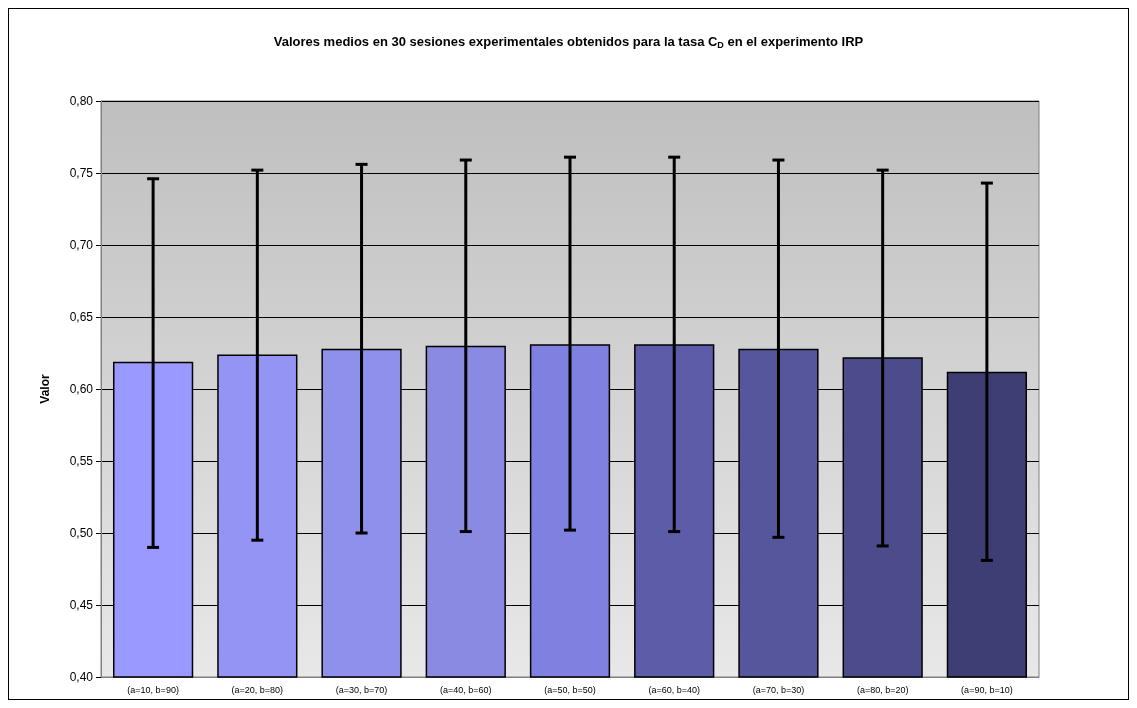 Image resolution: width=1137 pixels, height=708 pixels. Describe the element at coordinates (361, 689) in the screenshot. I see `x-tick-label: (a=30, b=70)` at that location.